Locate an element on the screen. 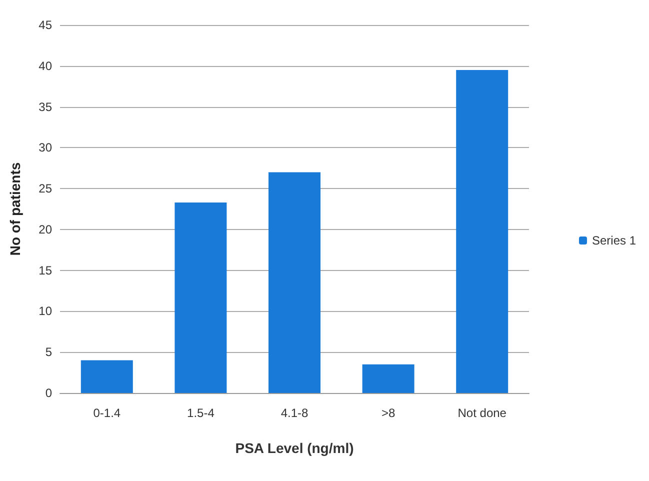  x-axis-title: PSA Level (ng/ml) is located at coordinates (294, 448).